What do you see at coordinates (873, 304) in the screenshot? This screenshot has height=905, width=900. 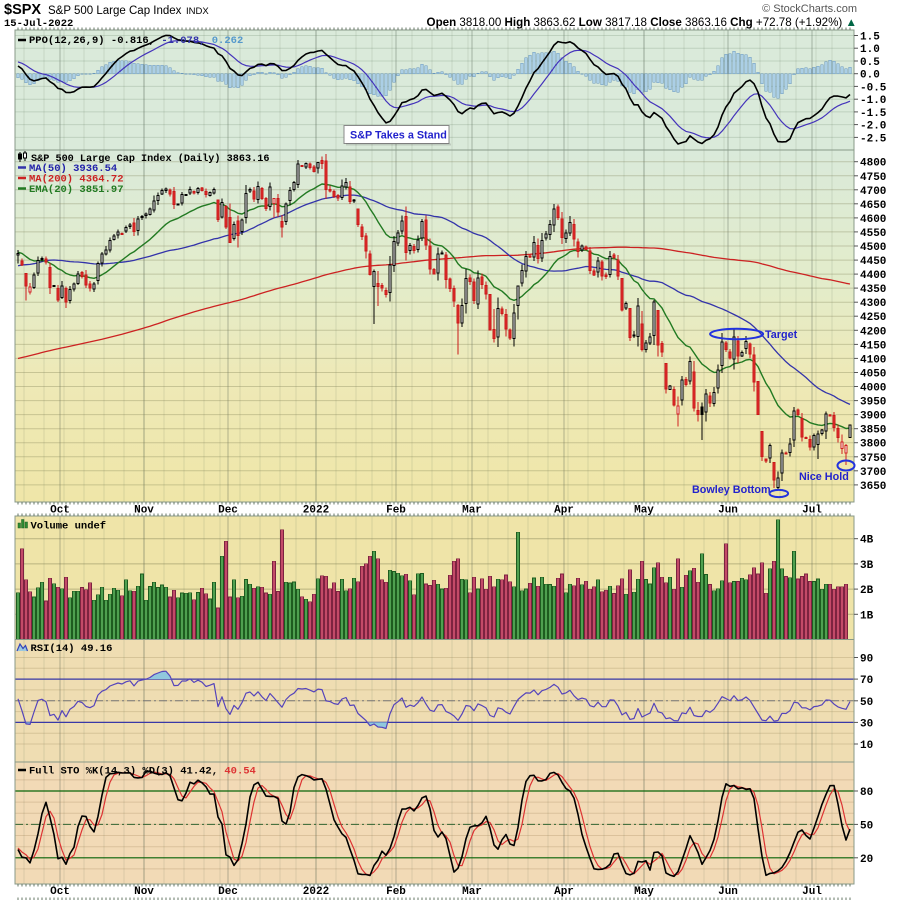 I see `svg-text: 4300` at bounding box center [873, 304].